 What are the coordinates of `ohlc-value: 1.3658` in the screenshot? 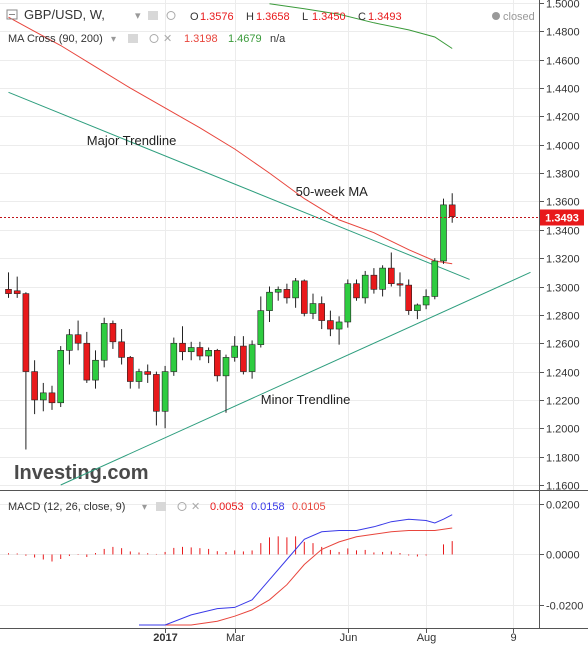 It's located at (273, 17).